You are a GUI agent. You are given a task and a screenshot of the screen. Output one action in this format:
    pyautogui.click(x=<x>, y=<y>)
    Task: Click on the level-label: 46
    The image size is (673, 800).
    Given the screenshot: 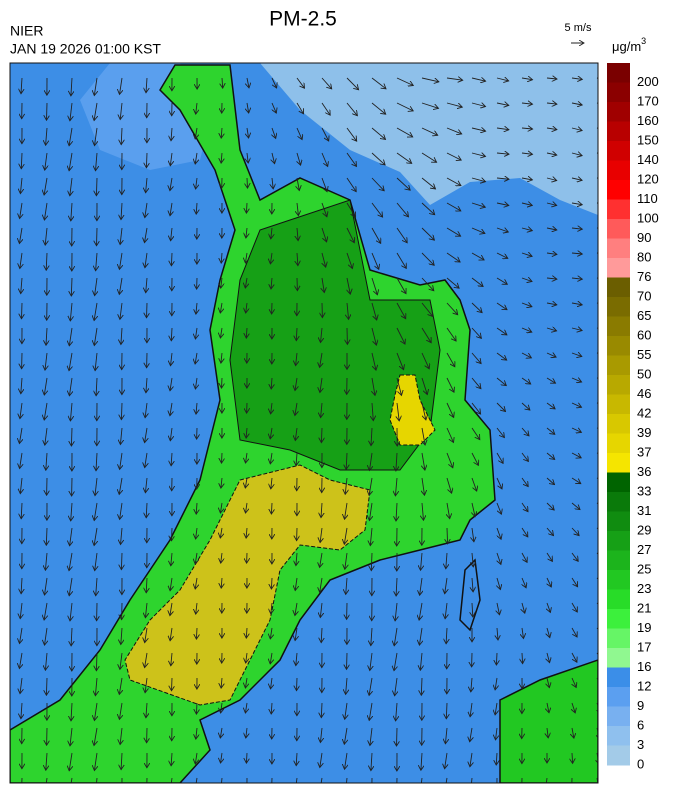 What is the action you would take?
    pyautogui.click(x=644, y=393)
    